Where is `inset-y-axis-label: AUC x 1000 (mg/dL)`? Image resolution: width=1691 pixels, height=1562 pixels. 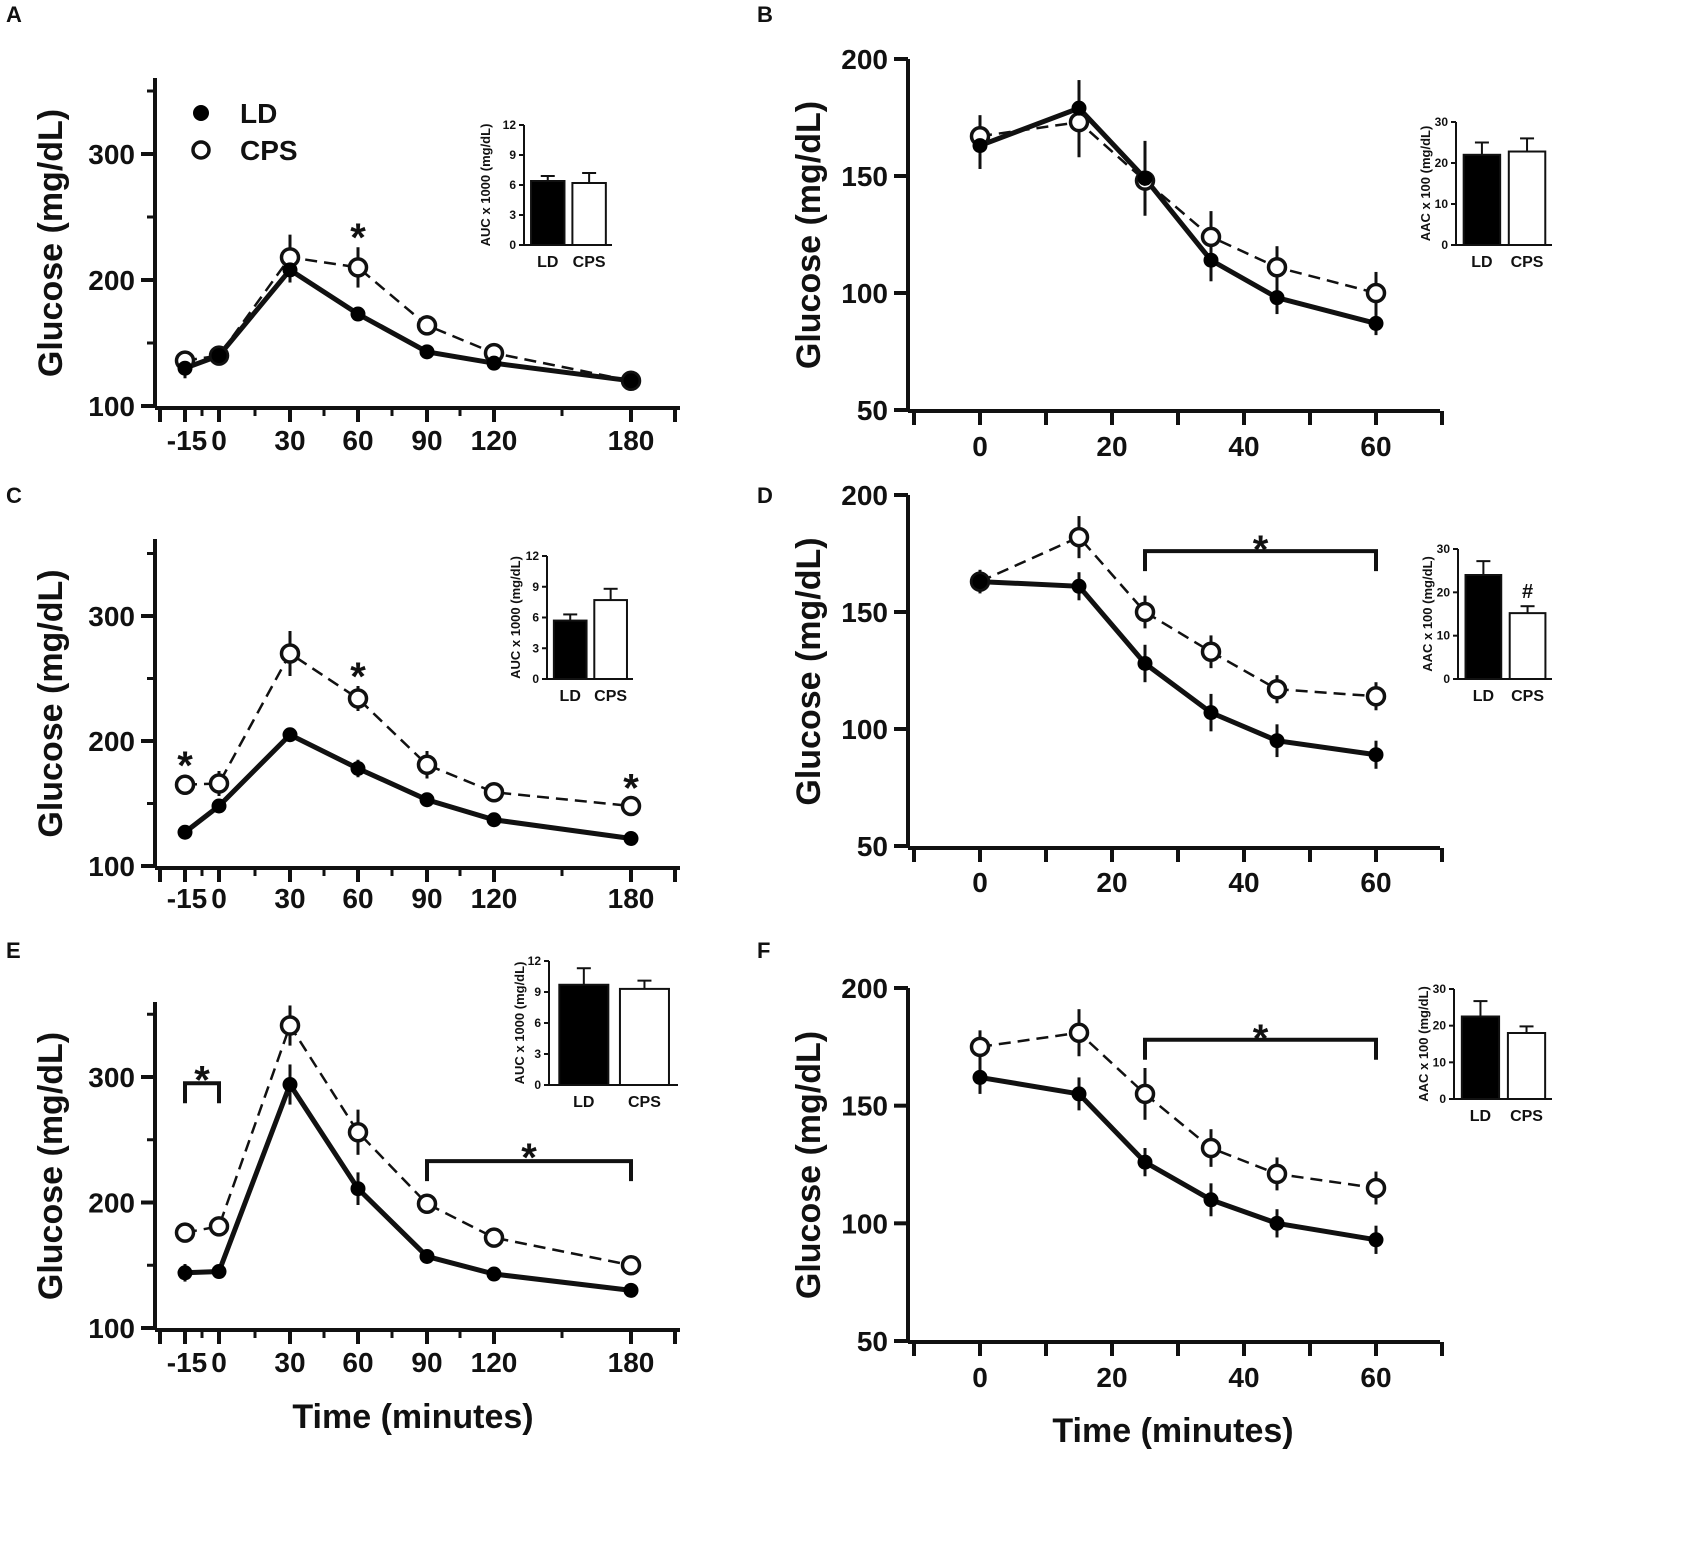 inset-y-axis-label: AUC x 1000 (mg/dL) is located at coordinates (519, 1023).